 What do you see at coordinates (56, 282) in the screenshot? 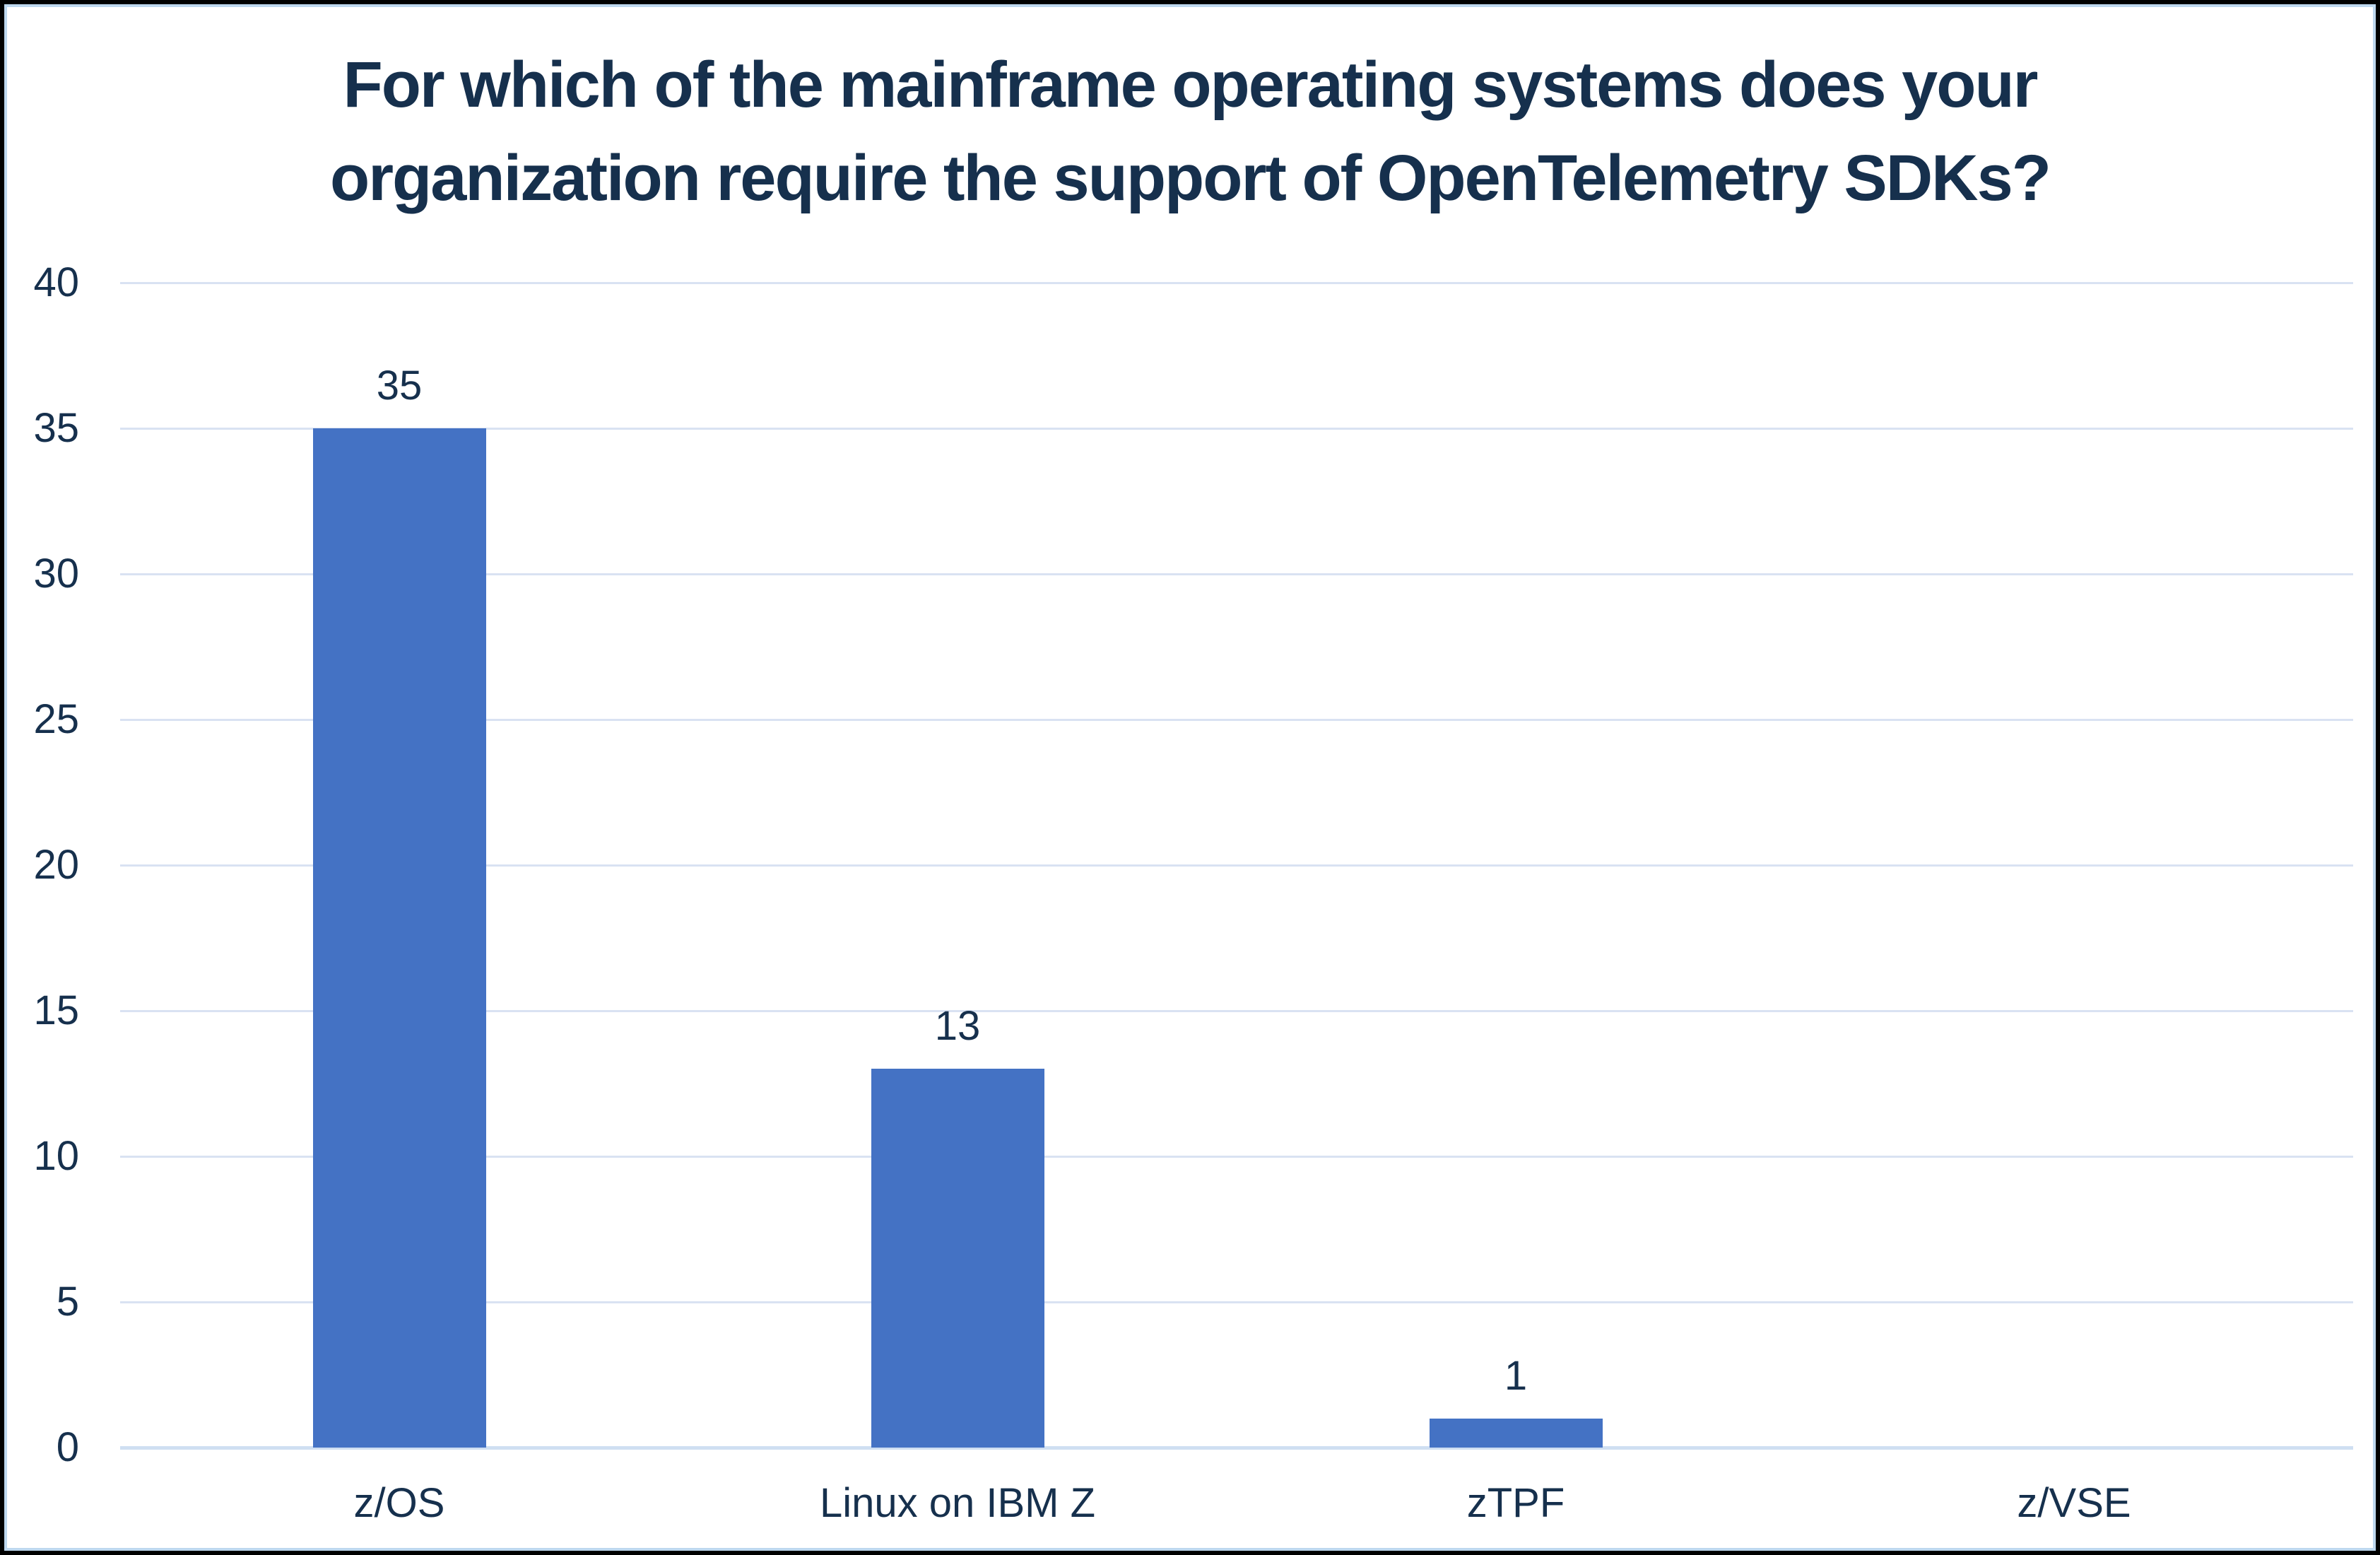
I see `y-tick-label-40: 40` at bounding box center [56, 282].